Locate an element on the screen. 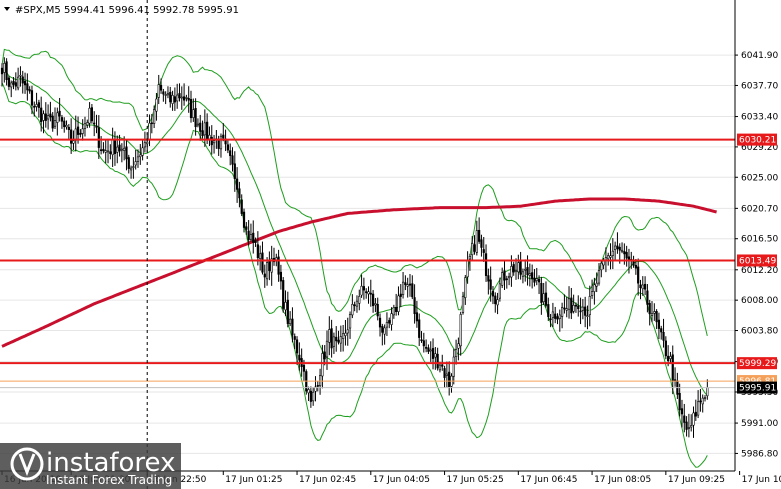 The image size is (781, 489). price-axis is located at coordinates (758, 244).